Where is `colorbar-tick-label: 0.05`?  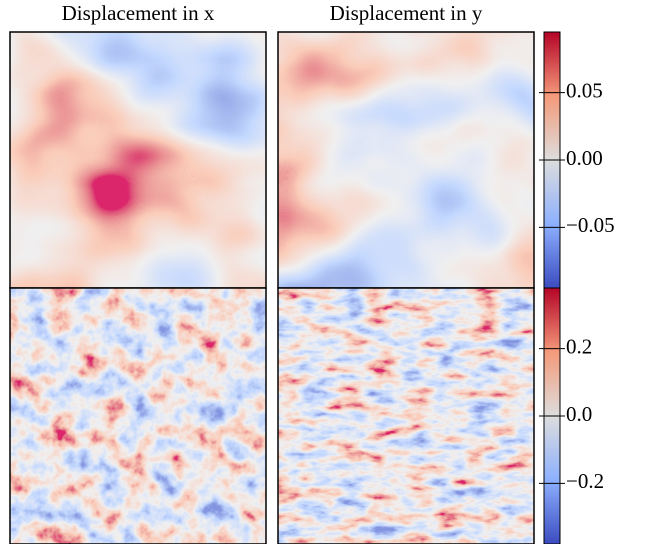
colorbar-tick-label: 0.05 is located at coordinates (584, 90).